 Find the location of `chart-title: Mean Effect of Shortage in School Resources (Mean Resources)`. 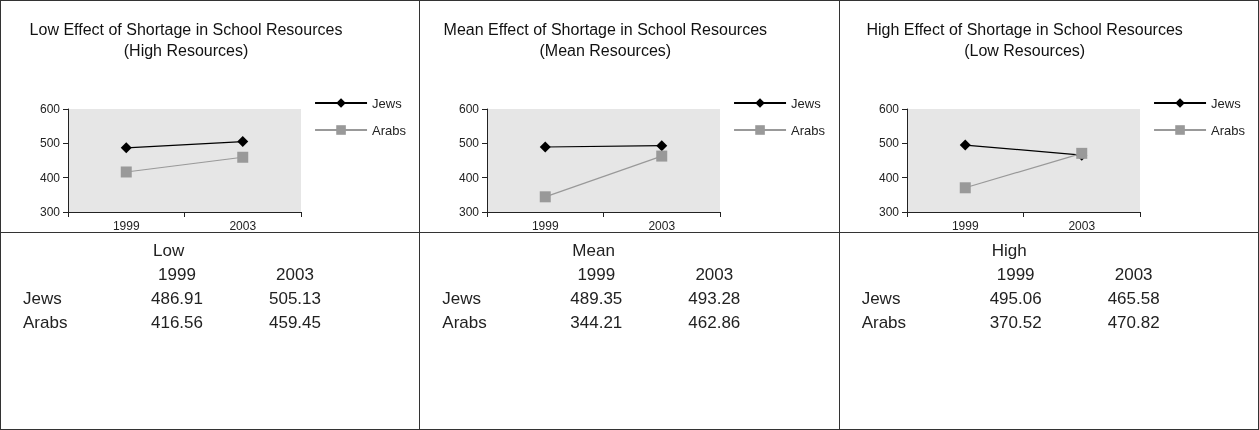

chart-title: Mean Effect of Shortage in School Resources (Mean Resources) is located at coordinates (605, 40).